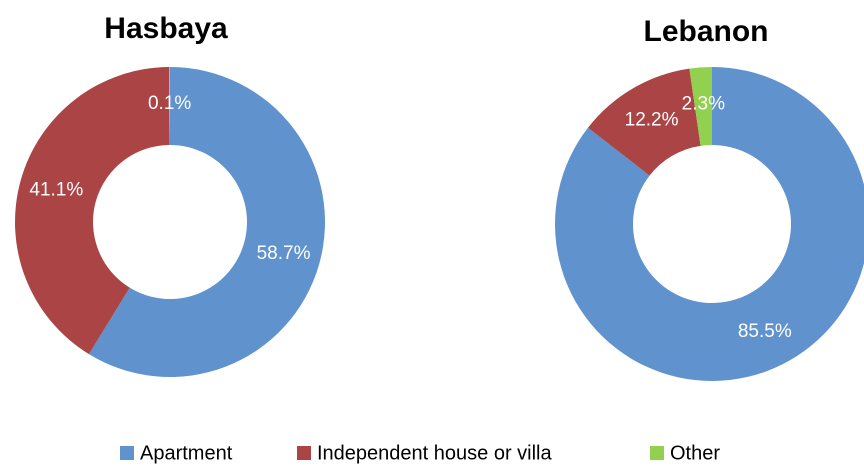 Image resolution: width=864 pixels, height=470 pixels. I want to click on value-label: 58.7%, so click(284, 253).